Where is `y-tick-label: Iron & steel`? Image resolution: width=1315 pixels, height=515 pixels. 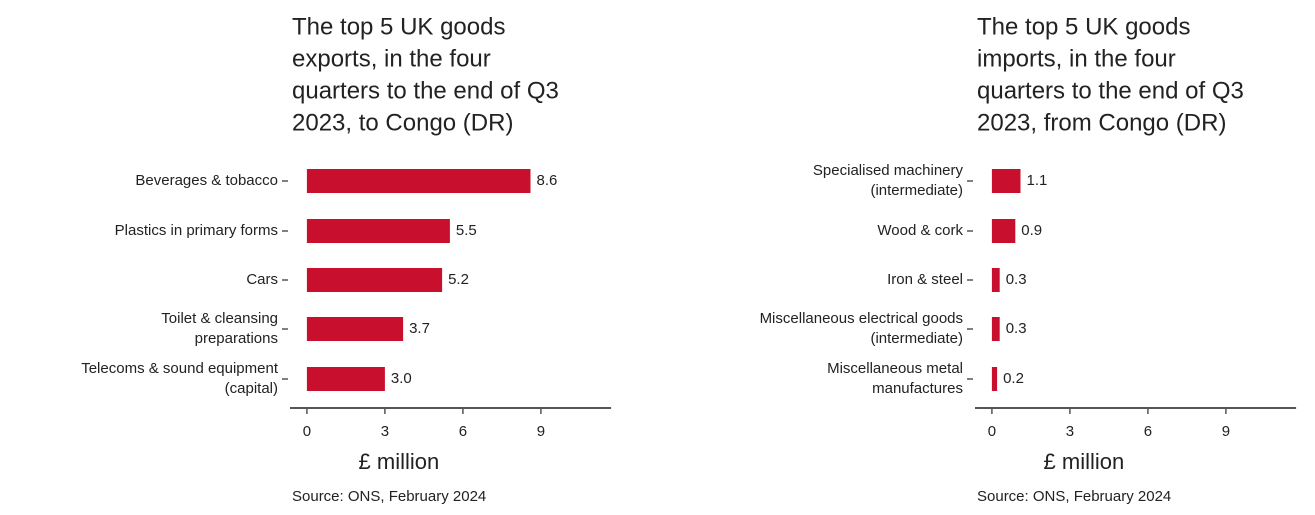
y-tick-label: Iron & steel is located at coordinates (925, 279).